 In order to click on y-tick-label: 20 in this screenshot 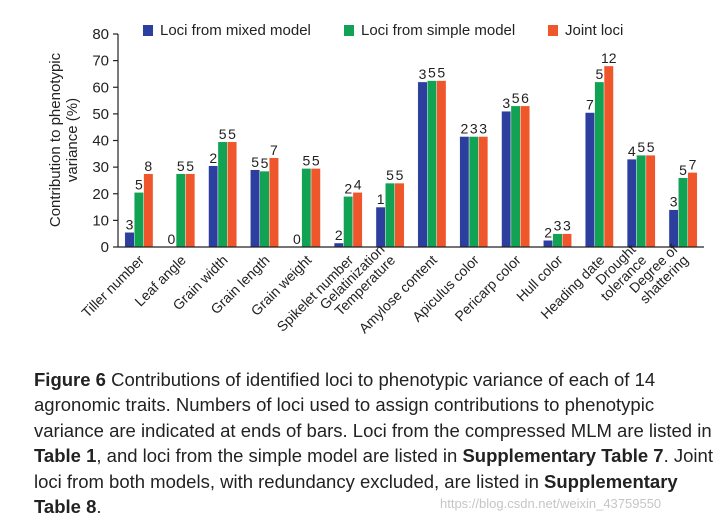, I will do `click(100, 194)`.